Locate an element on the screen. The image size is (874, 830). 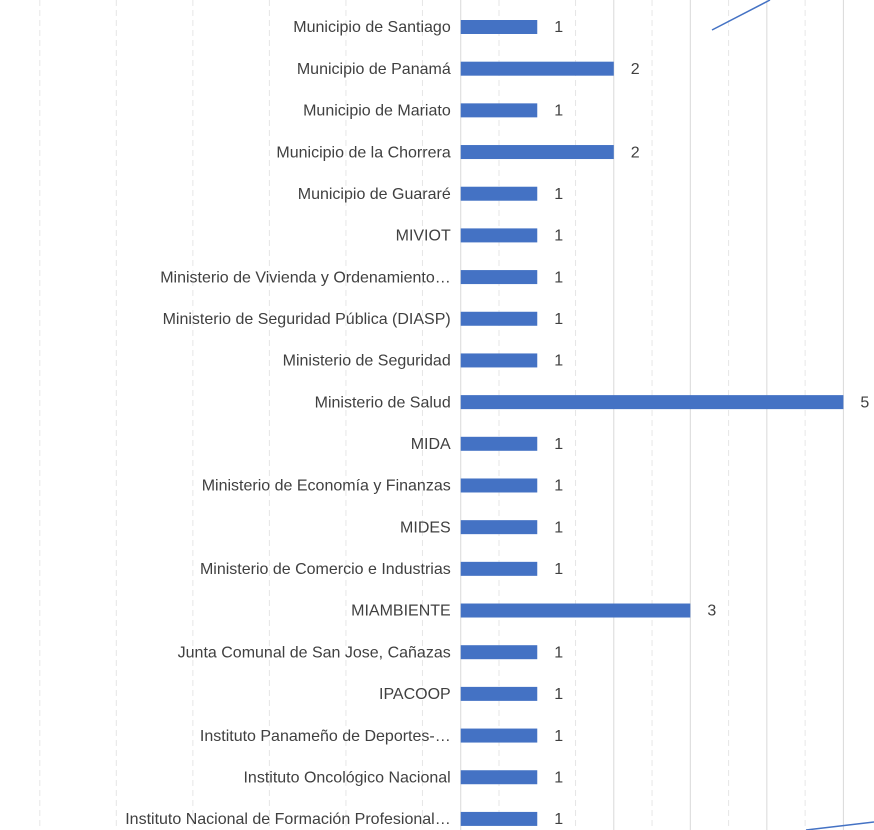
y-tick-label: Junta Comunal de San Jose, Cañazas is located at coordinates (314, 652).